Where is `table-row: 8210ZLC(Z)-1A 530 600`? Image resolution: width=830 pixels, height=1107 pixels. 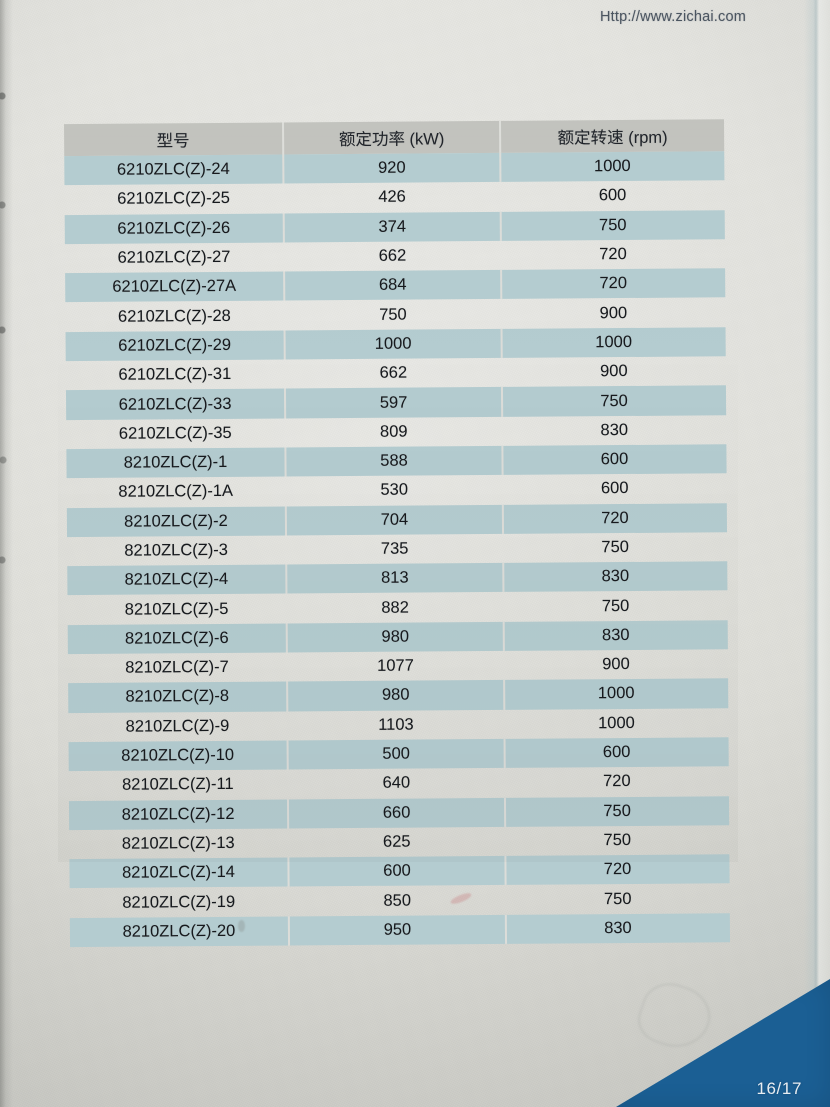
table-row: 8210ZLC(Z)-1A 530 600 is located at coordinates (397, 491).